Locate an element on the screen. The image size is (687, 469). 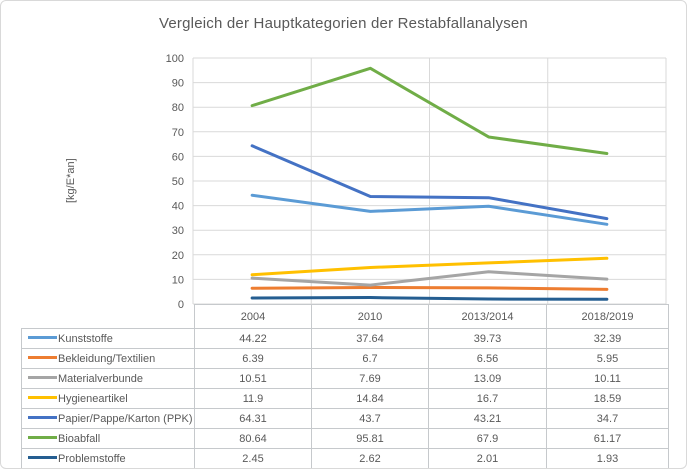
series-name-label: Materialverbunde is located at coordinates (100, 378).